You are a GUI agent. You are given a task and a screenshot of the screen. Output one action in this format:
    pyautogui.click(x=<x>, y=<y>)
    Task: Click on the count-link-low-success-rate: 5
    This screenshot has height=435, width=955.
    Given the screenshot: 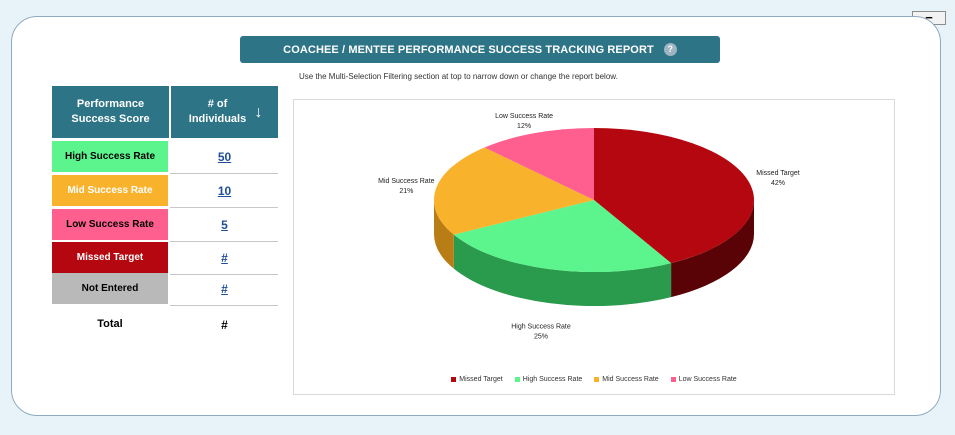 What is the action you would take?
    pyautogui.click(x=224, y=224)
    